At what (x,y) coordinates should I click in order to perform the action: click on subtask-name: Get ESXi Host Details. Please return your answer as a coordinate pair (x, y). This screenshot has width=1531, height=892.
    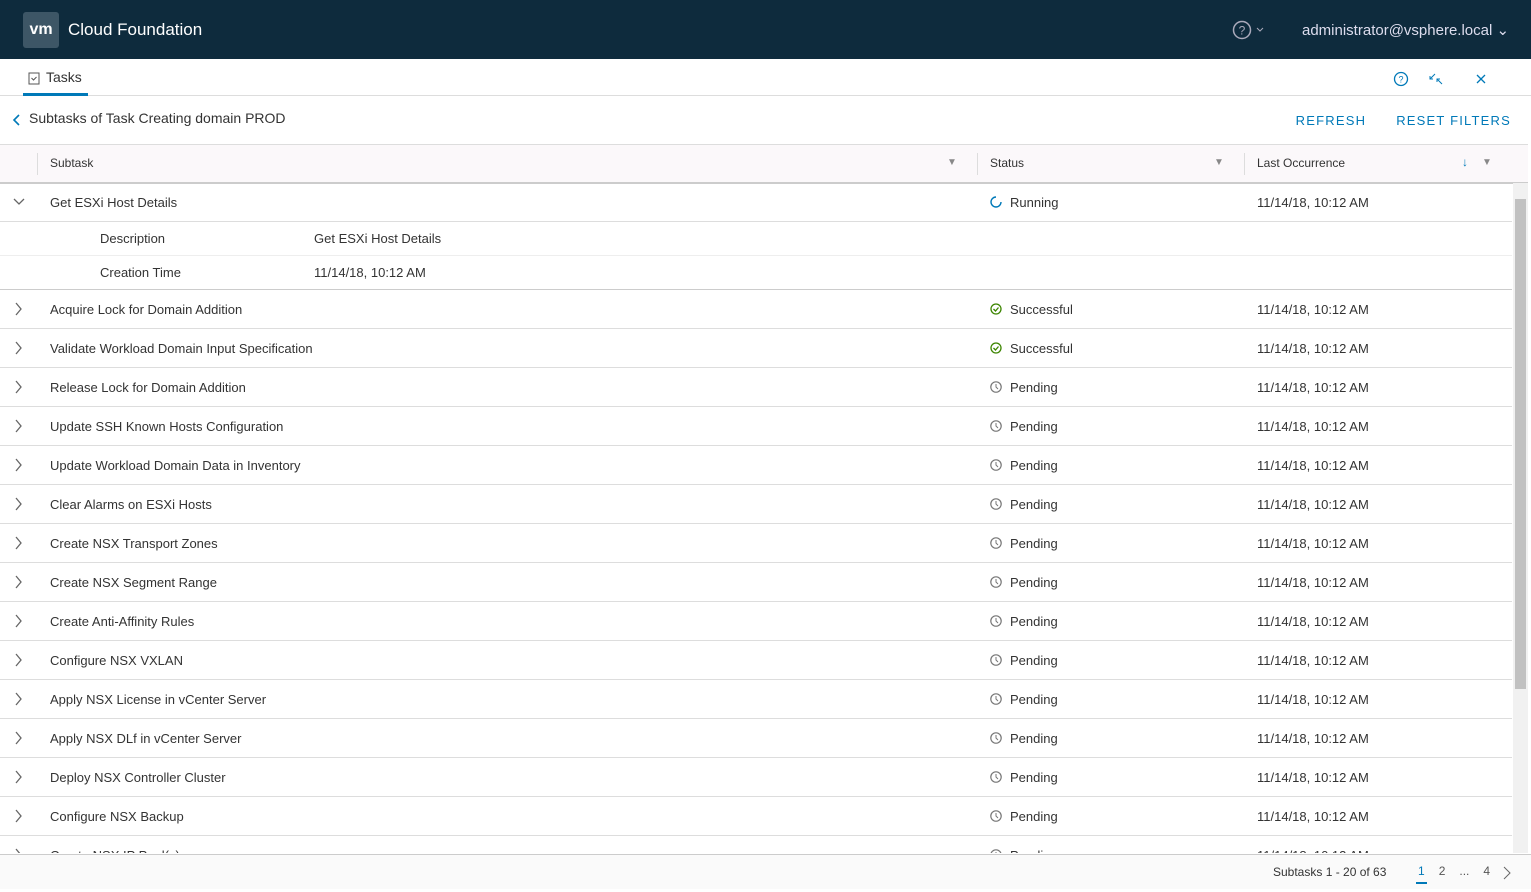
    Looking at the image, I should click on (114, 202).